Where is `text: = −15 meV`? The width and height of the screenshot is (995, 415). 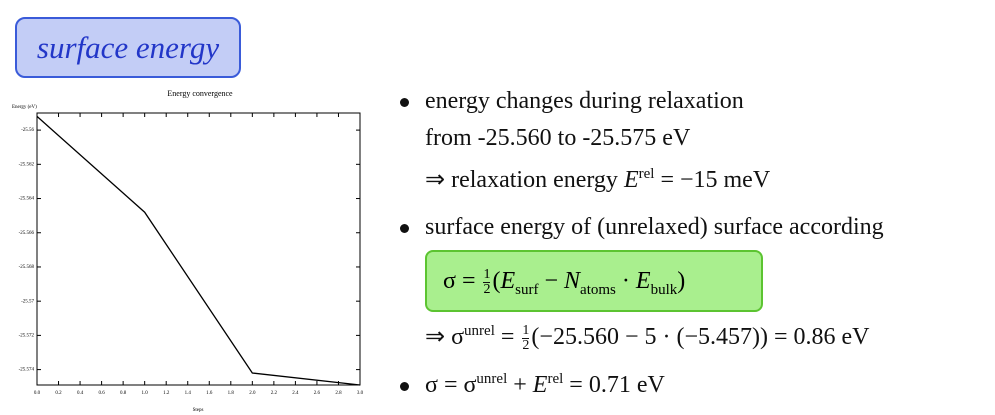 text: = −15 meV is located at coordinates (712, 180).